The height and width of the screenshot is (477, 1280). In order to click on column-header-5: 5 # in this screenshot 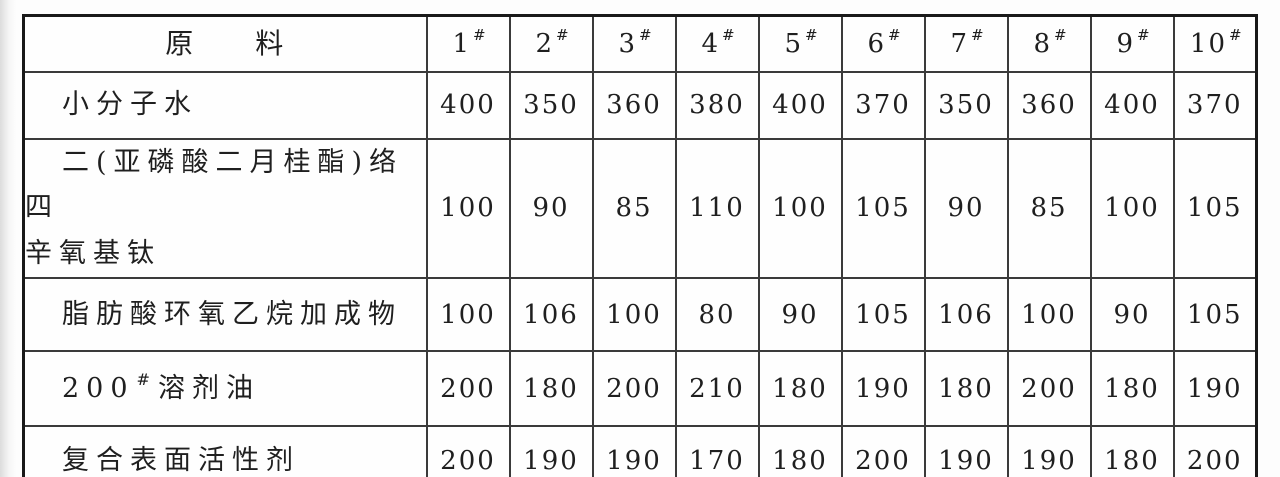, I will do `click(800, 43)`.